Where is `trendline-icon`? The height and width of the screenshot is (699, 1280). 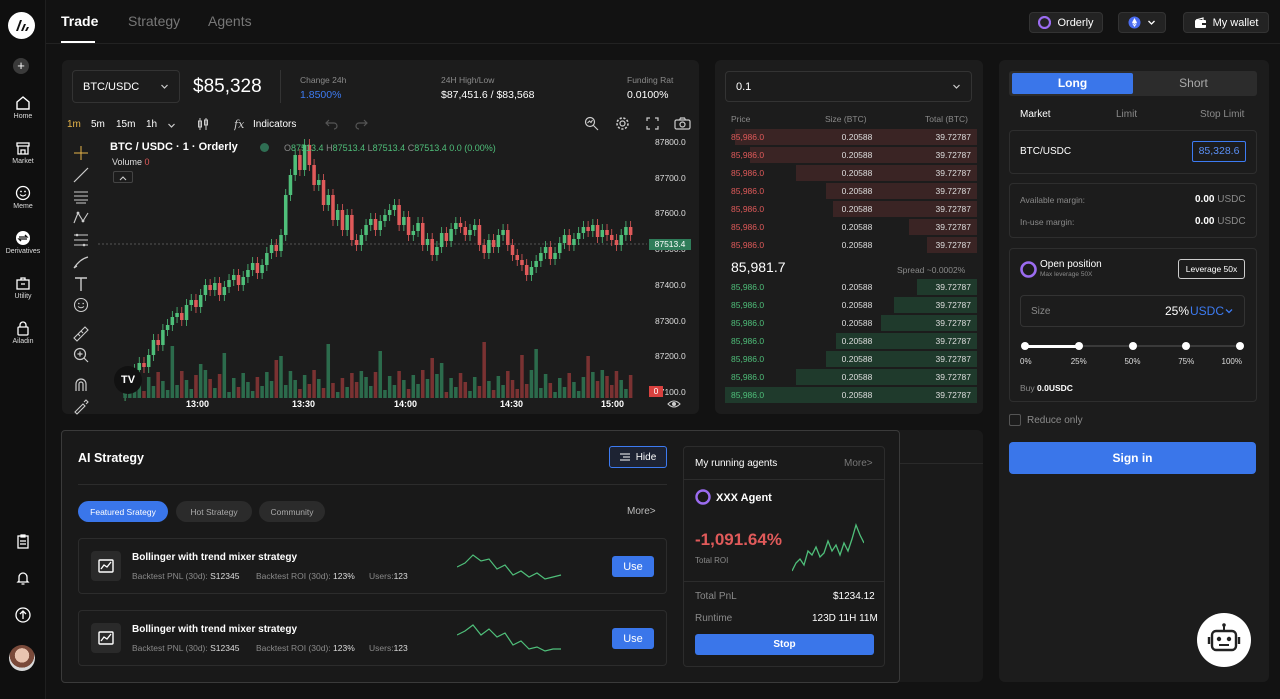 trendline-icon is located at coordinates (81, 175).